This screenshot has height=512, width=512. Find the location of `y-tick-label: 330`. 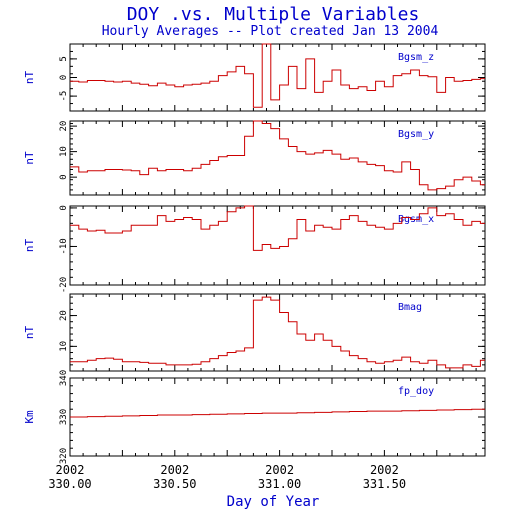

y-tick-label: 330 is located at coordinates (64, 417).